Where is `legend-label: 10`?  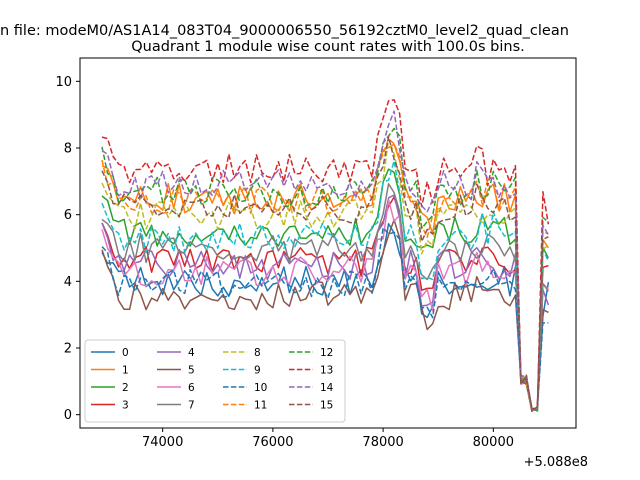
legend-label: 10 is located at coordinates (260, 388).